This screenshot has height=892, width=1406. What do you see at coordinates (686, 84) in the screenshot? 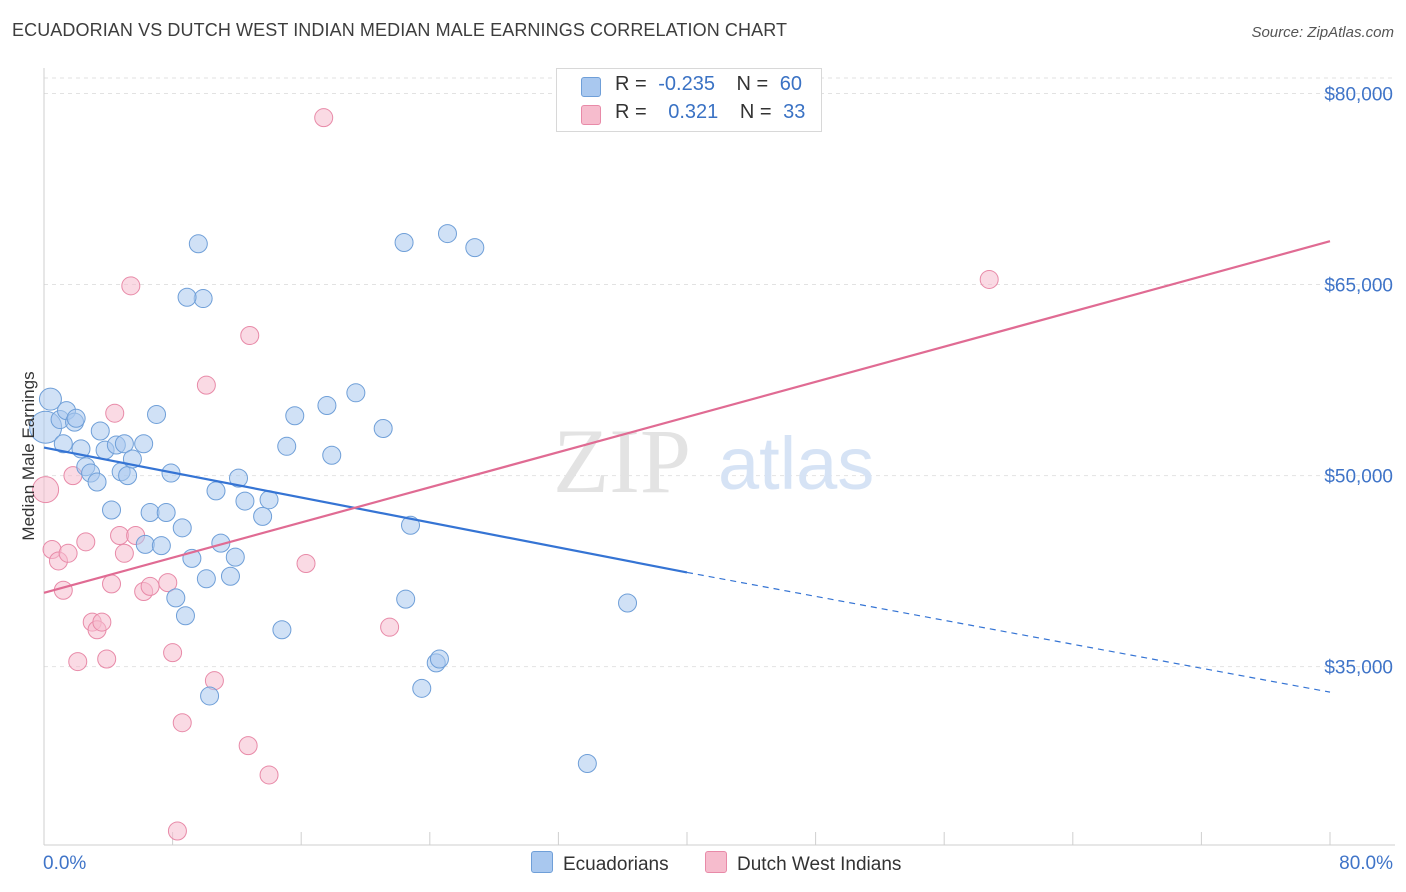
I see `legend-r-value: -0.235` at bounding box center [686, 84].